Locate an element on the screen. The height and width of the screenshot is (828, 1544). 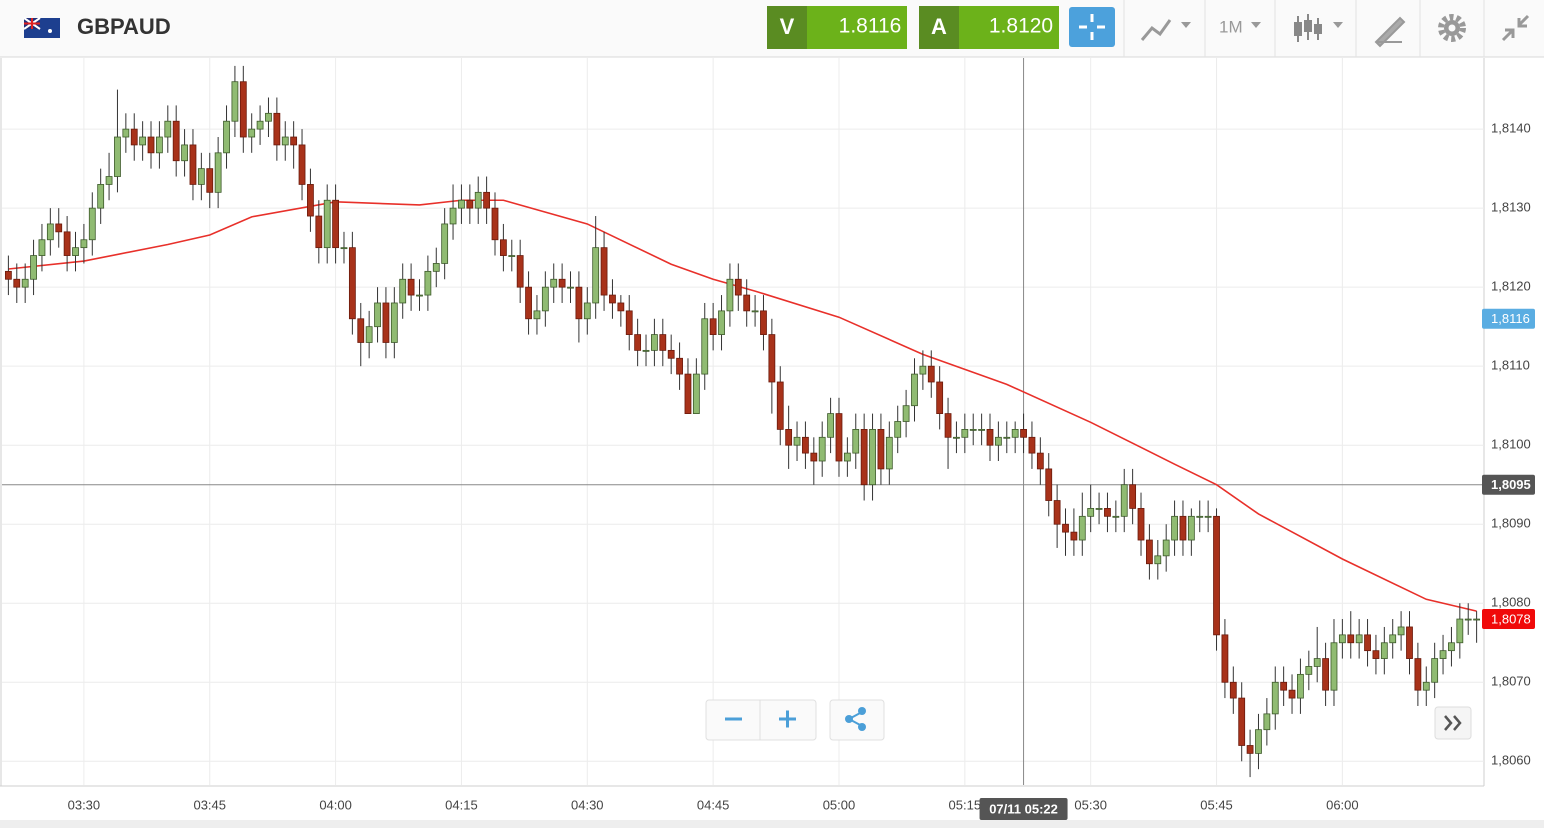
zoom-in-button is located at coordinates (787, 719).